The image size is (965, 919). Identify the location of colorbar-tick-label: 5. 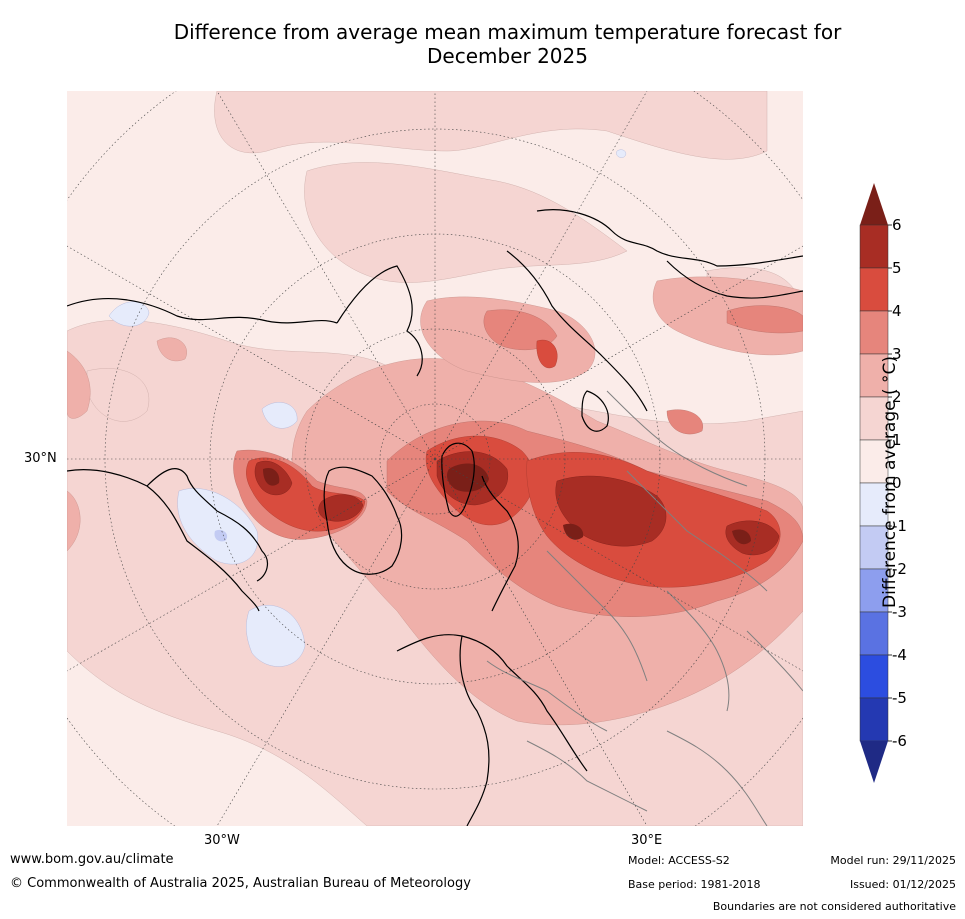
(897, 268).